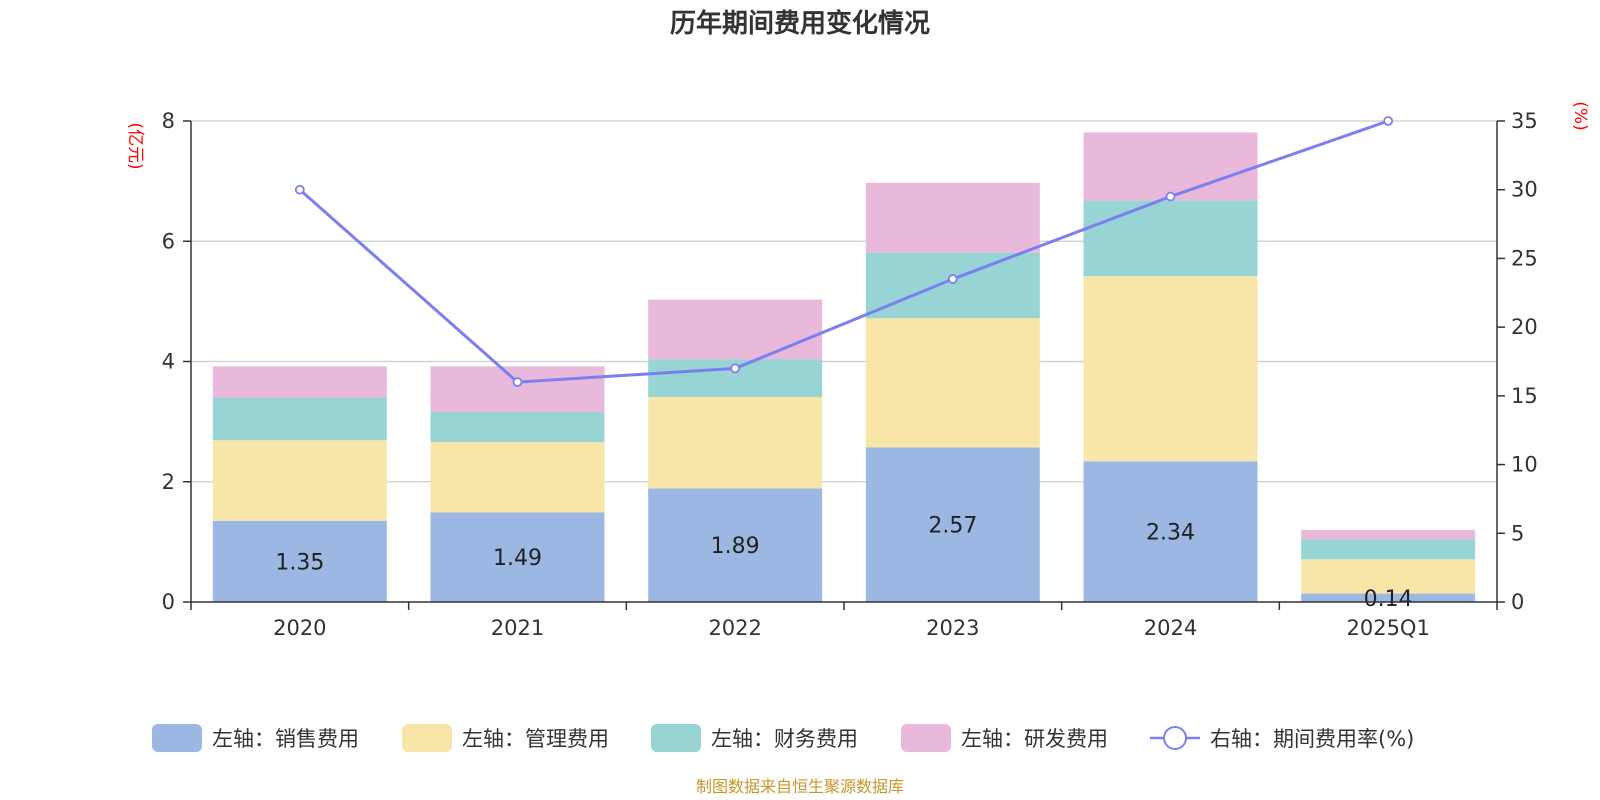 The image size is (1600, 800). I want to click on bar-value-label: 1.89, so click(735, 546).